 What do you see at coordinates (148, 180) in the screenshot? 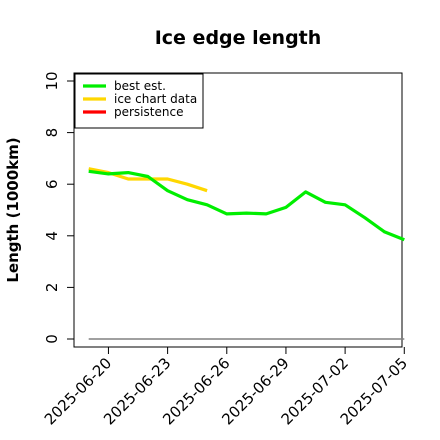
I see `series-line-ice-chart-data` at bounding box center [148, 180].